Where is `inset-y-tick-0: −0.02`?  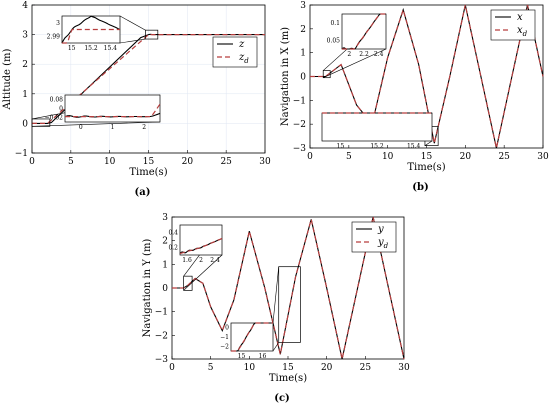 inset-y-tick-0: −0.02 is located at coordinates (54, 118).